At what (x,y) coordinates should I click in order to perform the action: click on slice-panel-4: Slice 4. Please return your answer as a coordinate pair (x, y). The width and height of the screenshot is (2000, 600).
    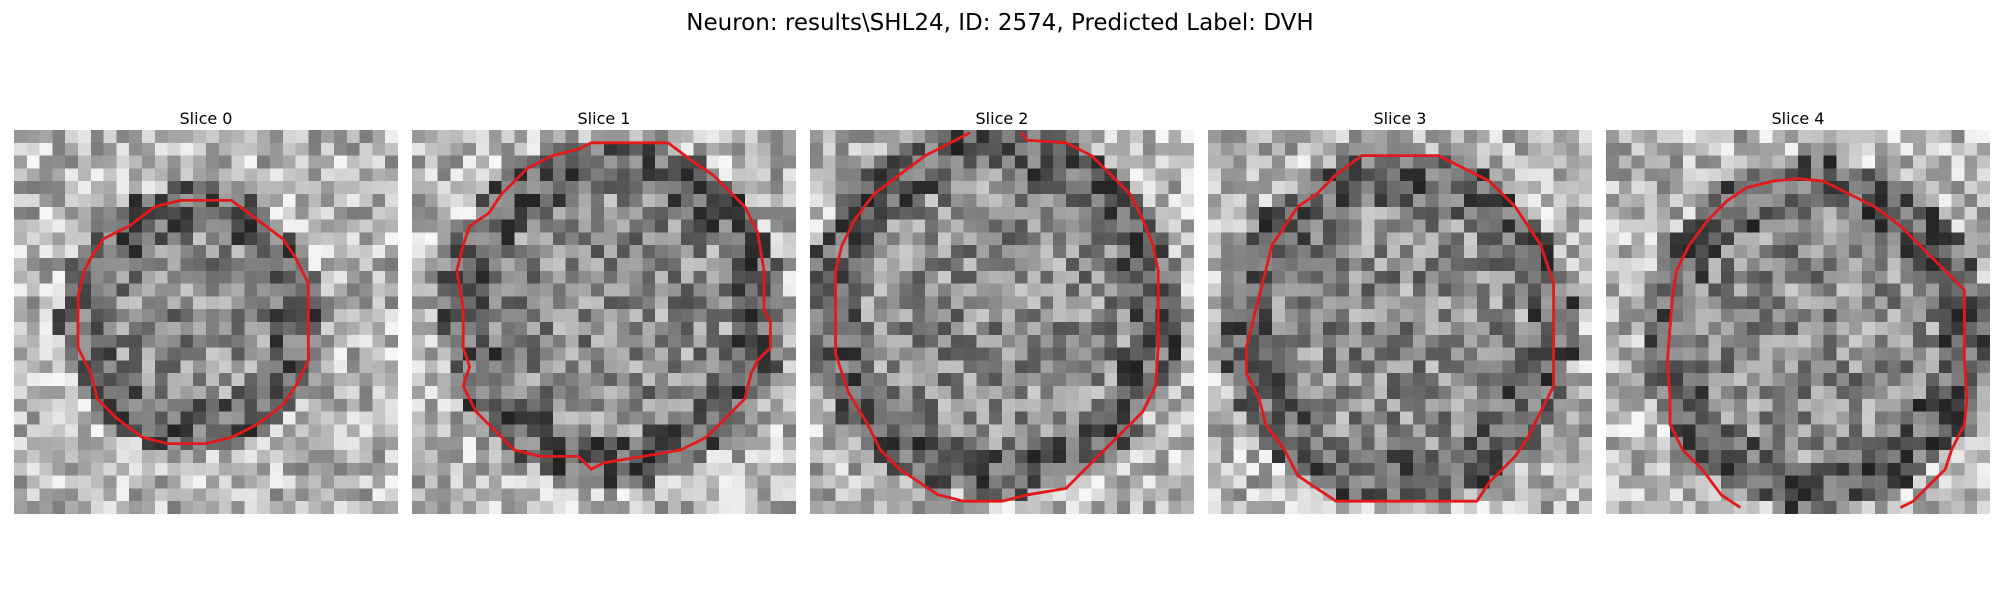
    Looking at the image, I should click on (1798, 311).